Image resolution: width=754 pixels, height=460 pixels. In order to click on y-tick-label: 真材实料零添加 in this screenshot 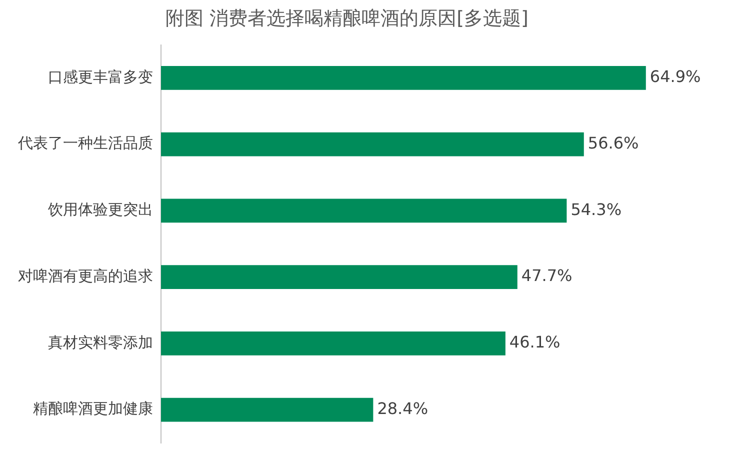, I will do `click(100, 342)`.